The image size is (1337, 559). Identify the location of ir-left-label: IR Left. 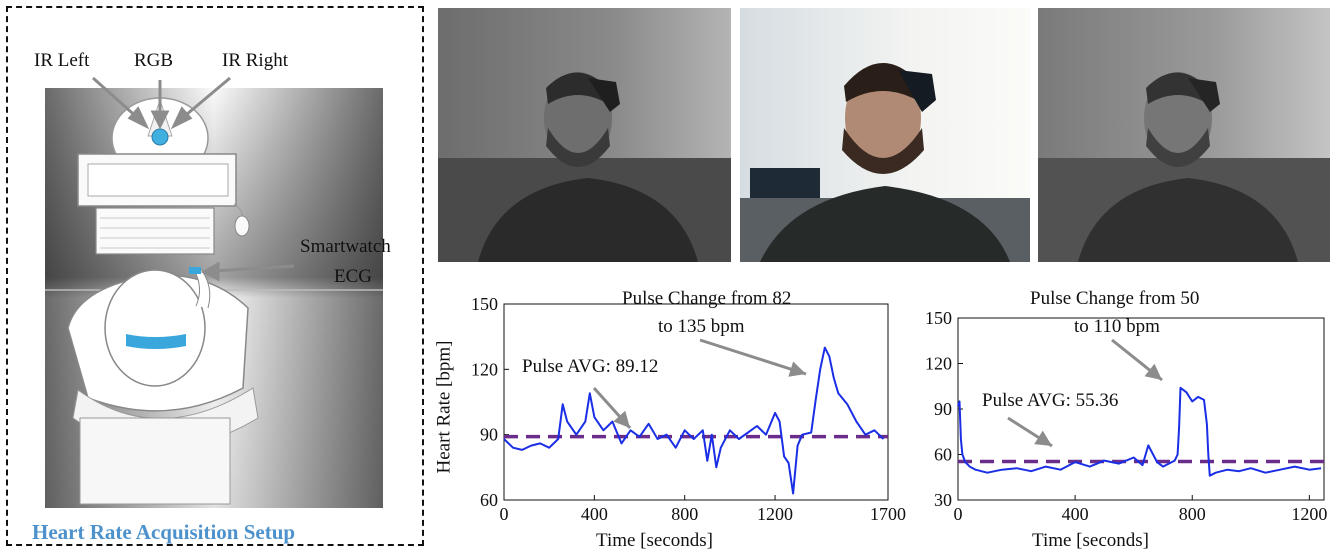
(62, 60).